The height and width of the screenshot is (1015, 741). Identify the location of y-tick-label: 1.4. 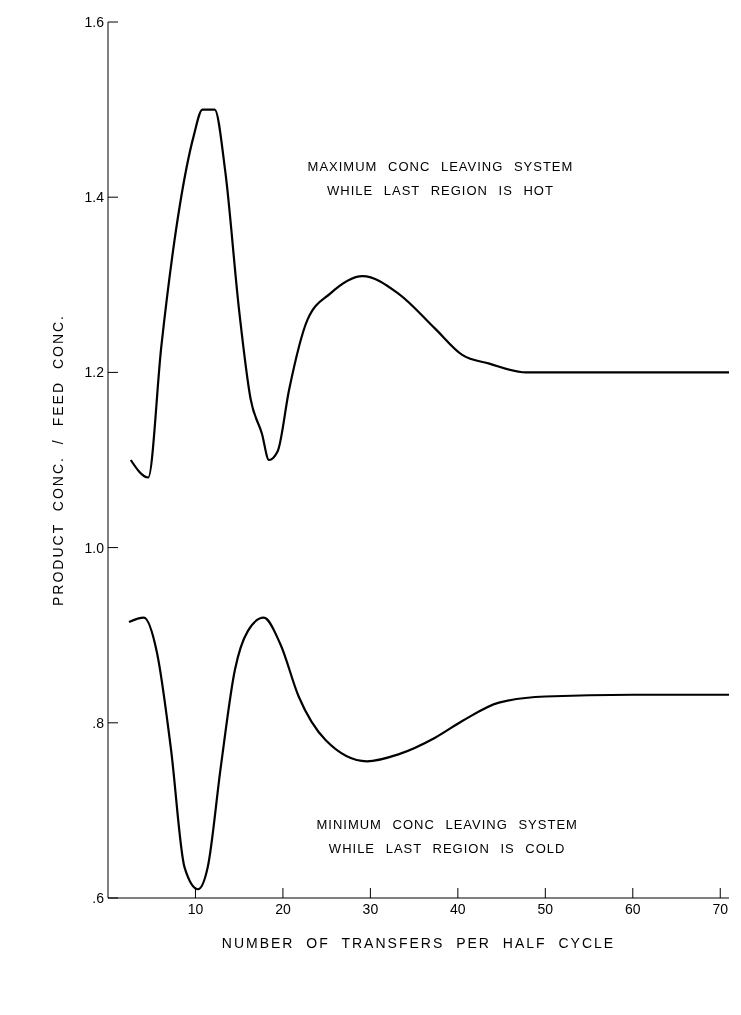
(94, 197).